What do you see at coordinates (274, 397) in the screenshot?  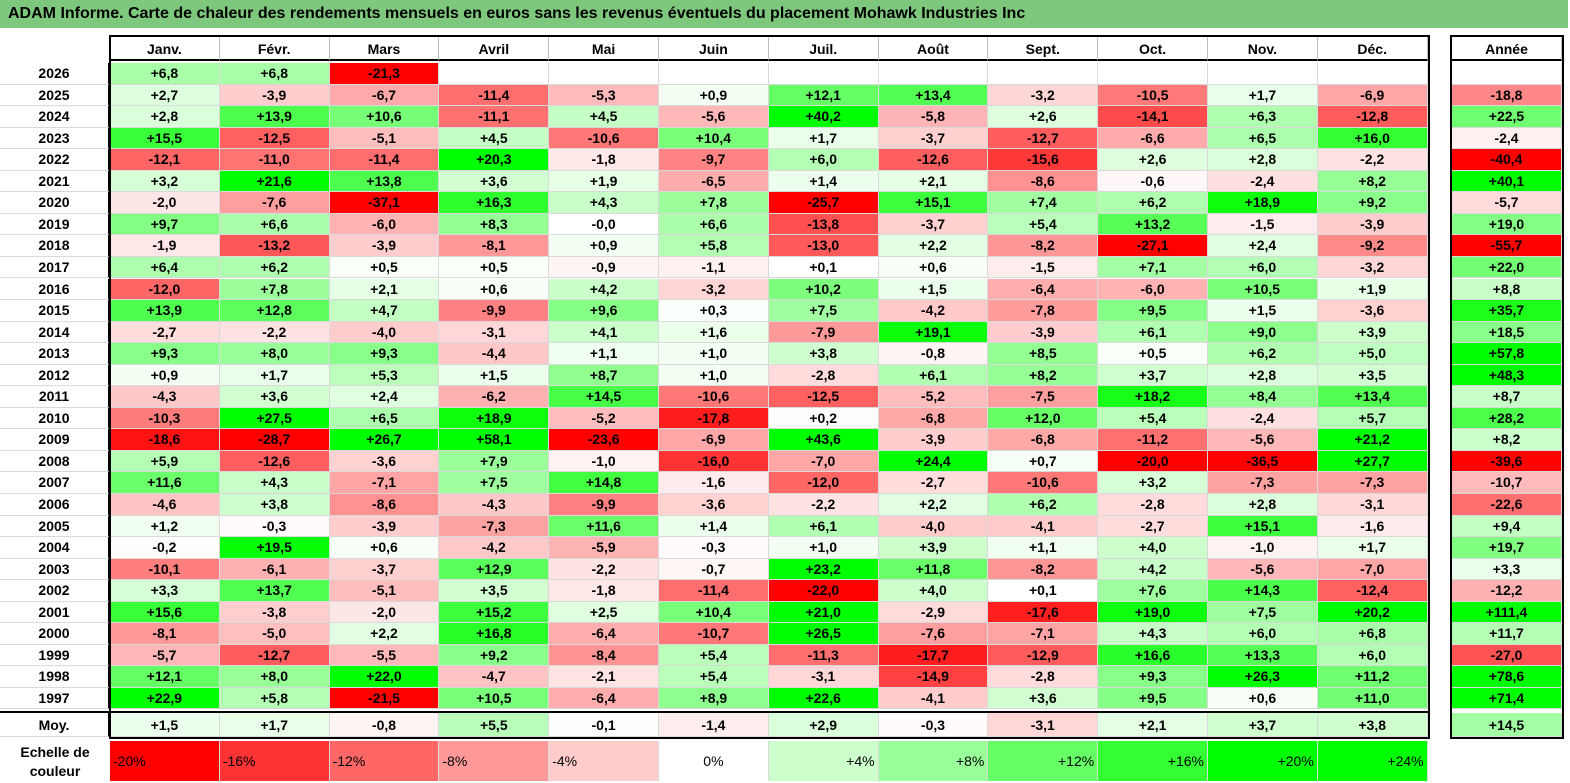 I see `heatmap-cell: +3,6` at bounding box center [274, 397].